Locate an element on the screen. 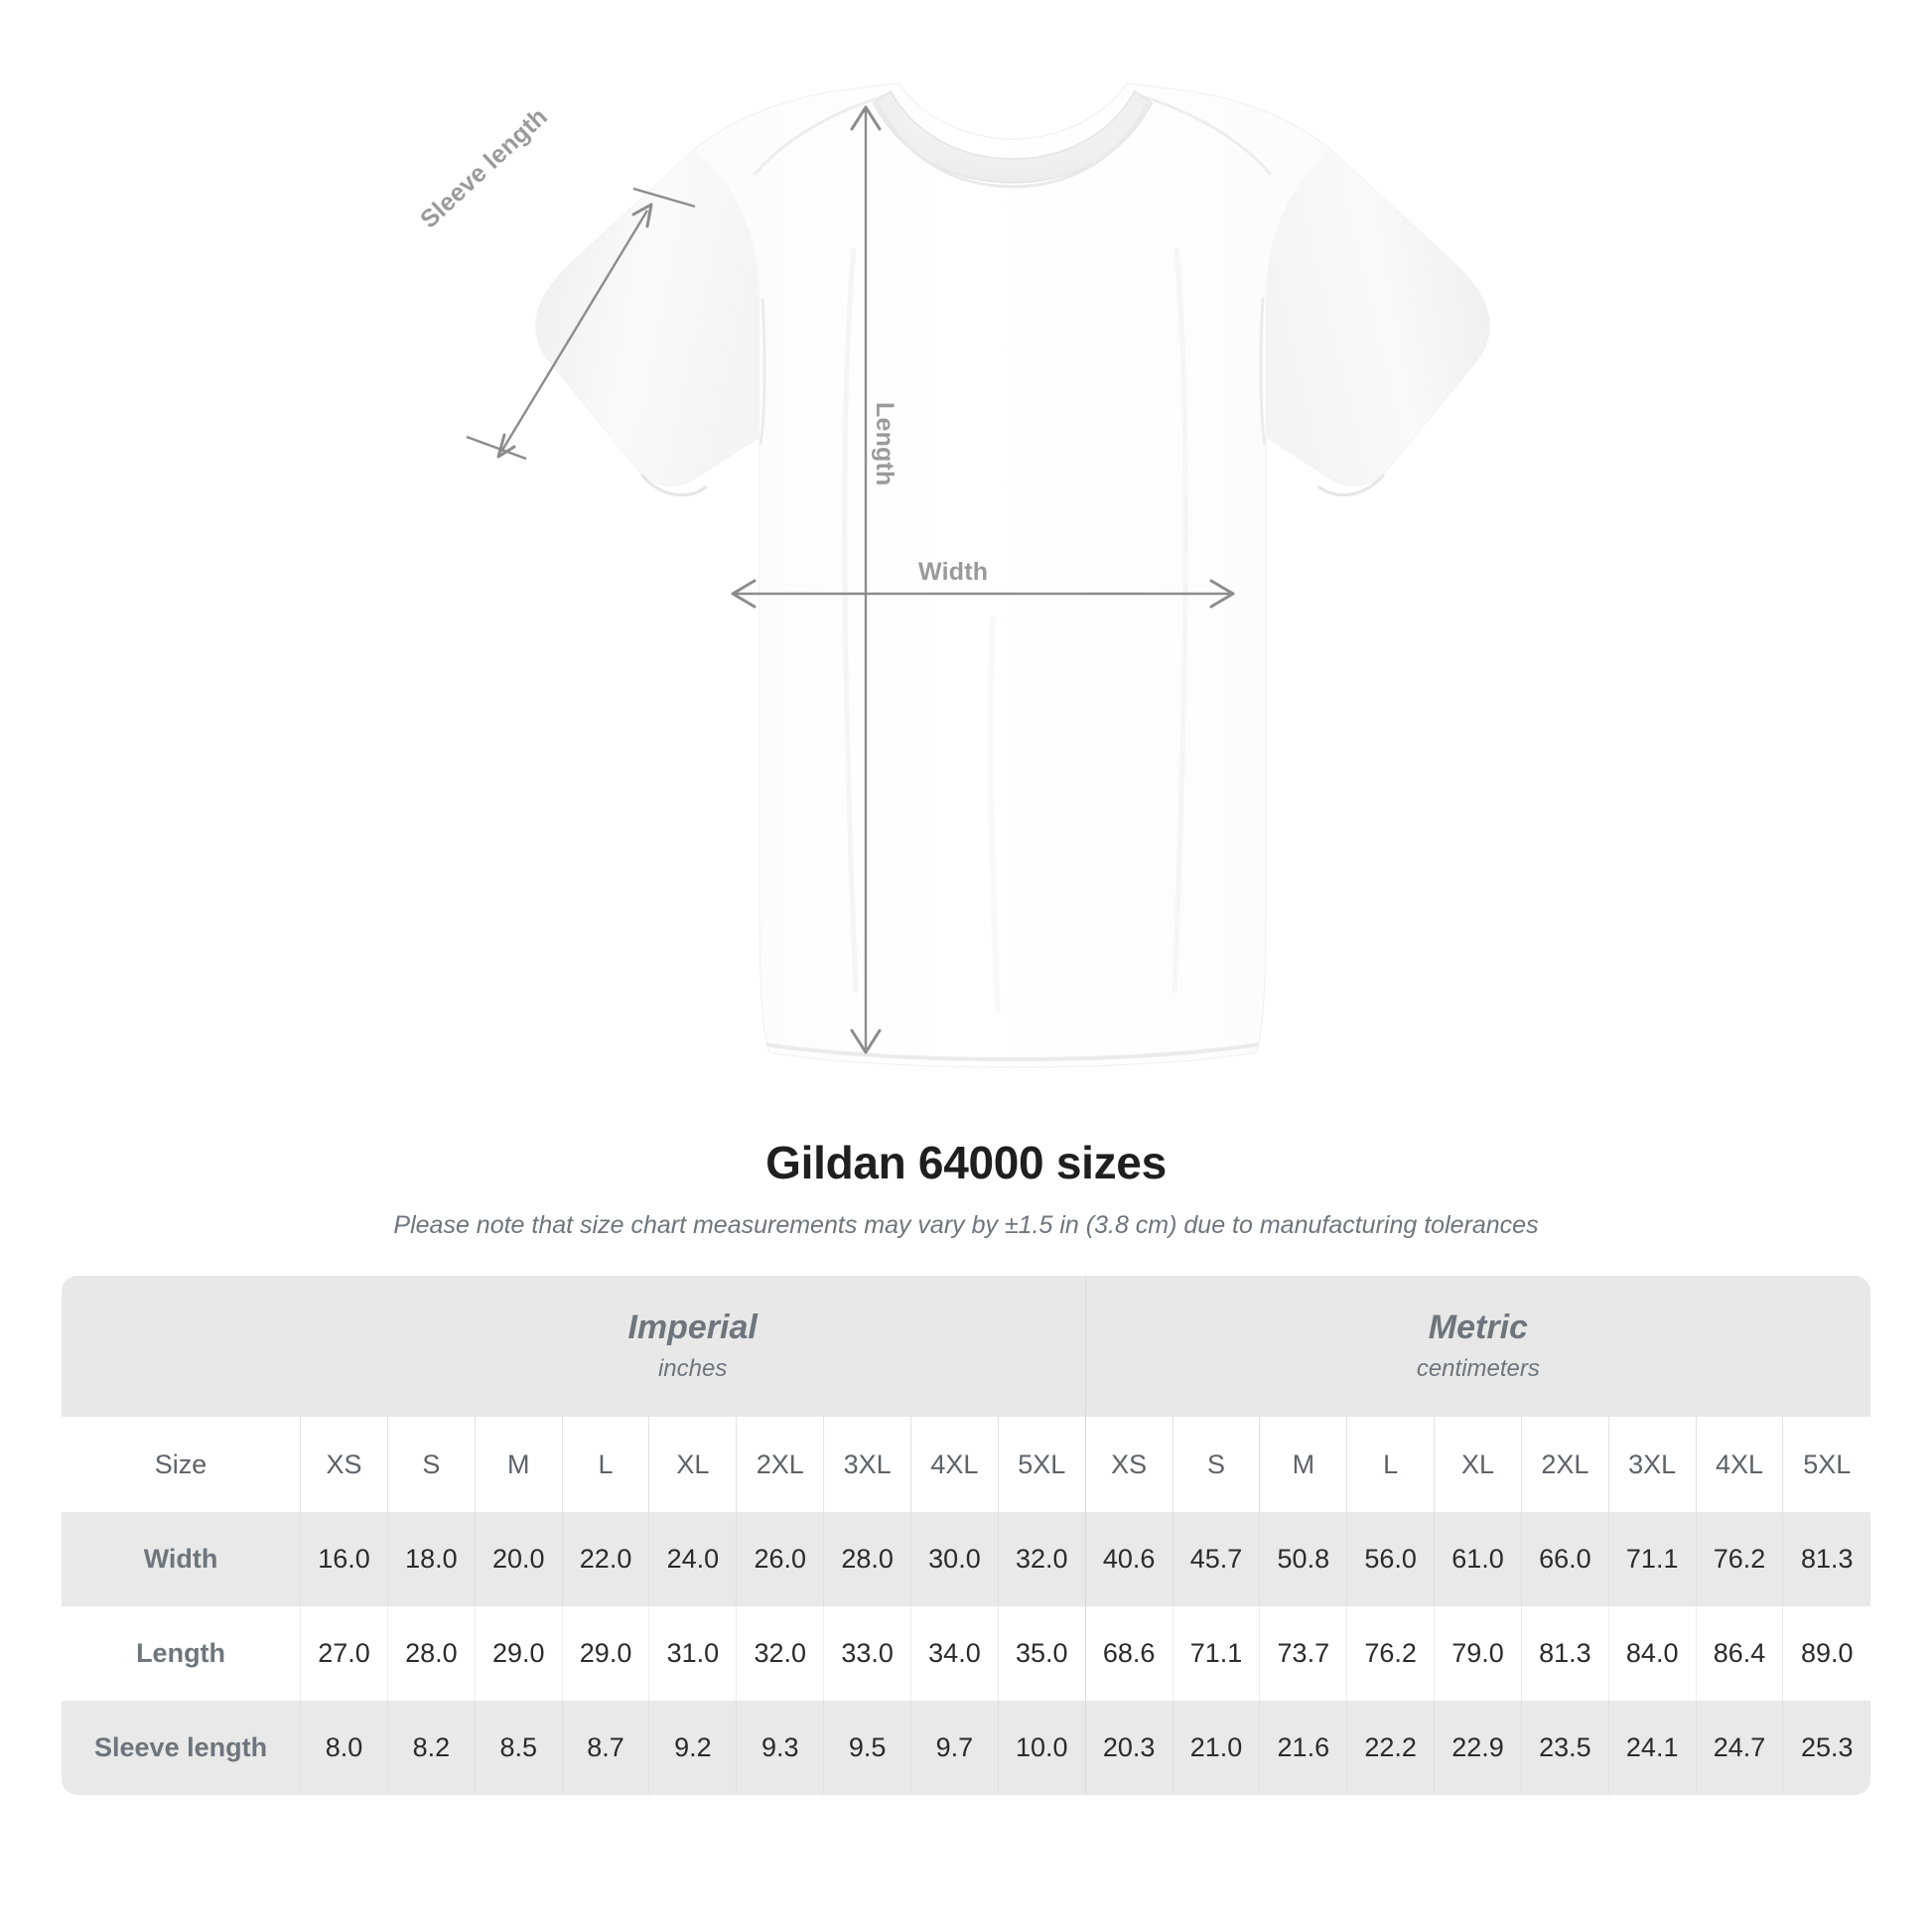 The height and width of the screenshot is (1932, 1932). size-header-metric-m: M is located at coordinates (1303, 1464).